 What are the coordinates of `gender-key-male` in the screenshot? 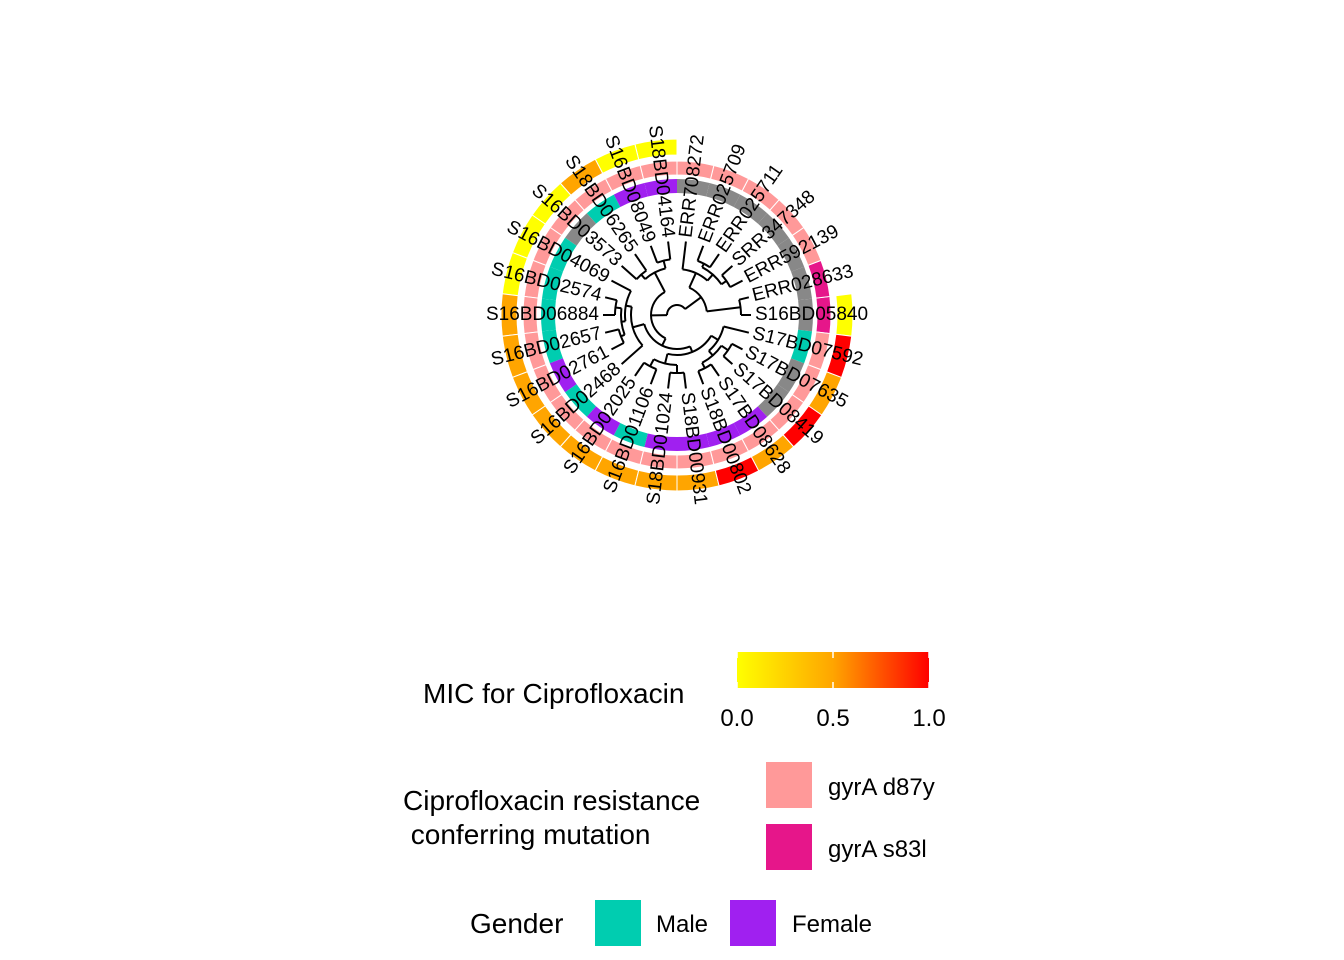 It's located at (618, 923).